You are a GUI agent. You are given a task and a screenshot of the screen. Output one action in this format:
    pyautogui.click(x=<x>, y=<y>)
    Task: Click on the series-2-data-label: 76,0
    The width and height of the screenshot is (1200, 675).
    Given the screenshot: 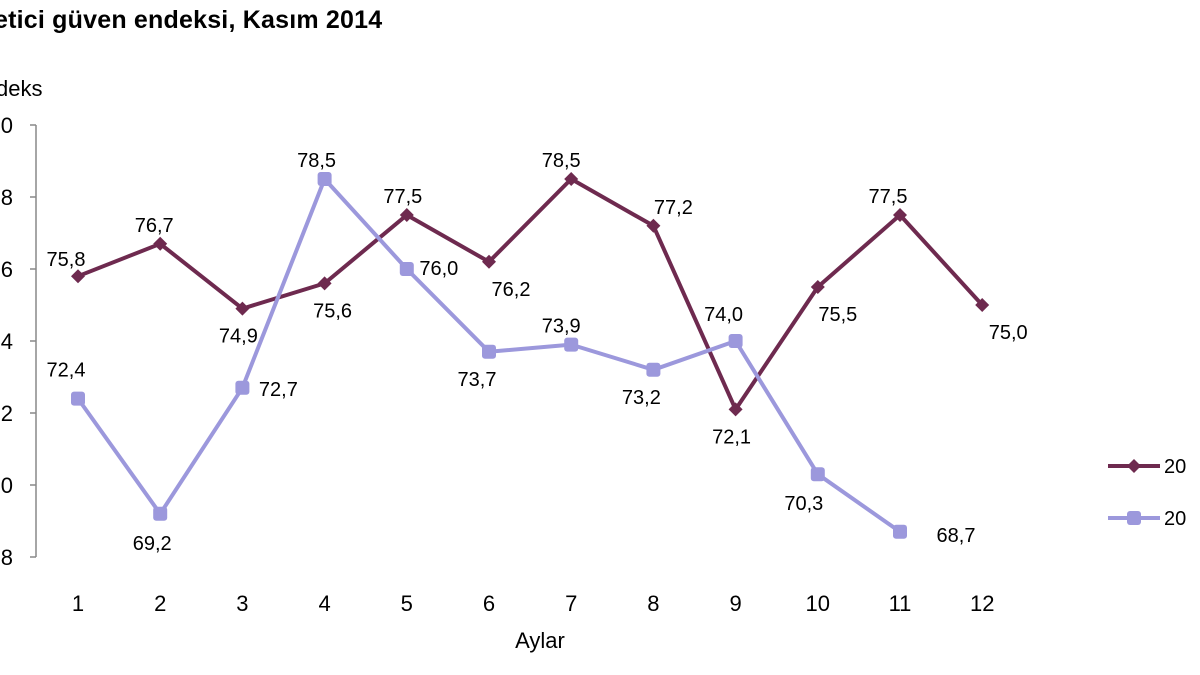 What is the action you would take?
    pyautogui.click(x=438, y=269)
    